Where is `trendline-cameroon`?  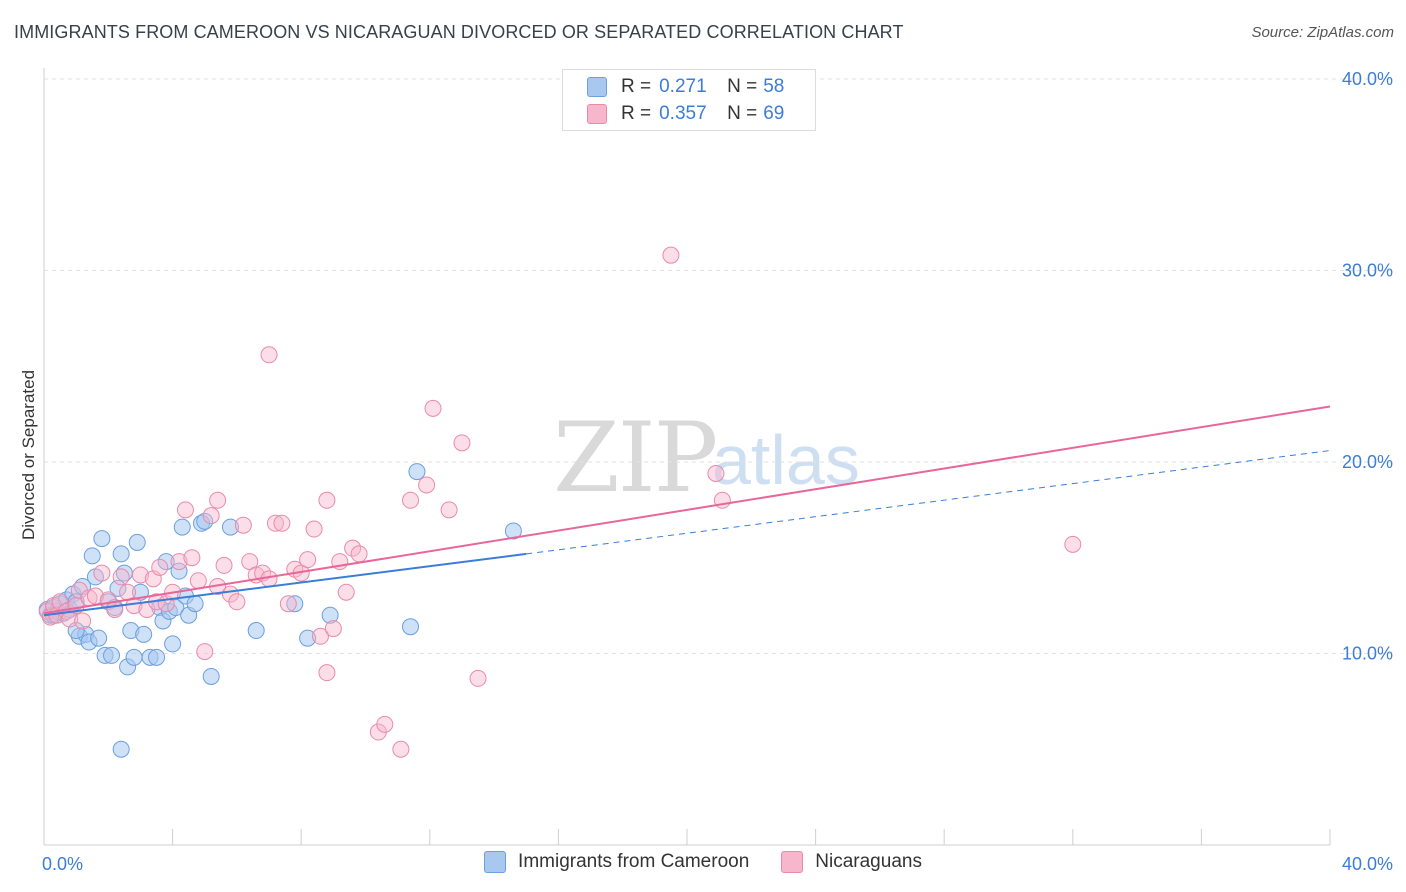 trendline-cameroon is located at coordinates (285, 584).